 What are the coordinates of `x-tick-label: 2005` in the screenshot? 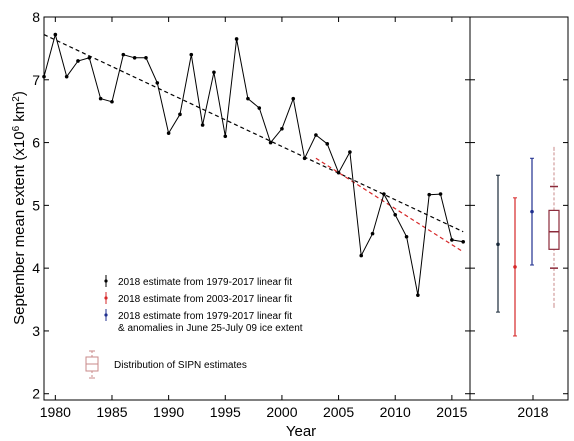 It's located at (338, 412).